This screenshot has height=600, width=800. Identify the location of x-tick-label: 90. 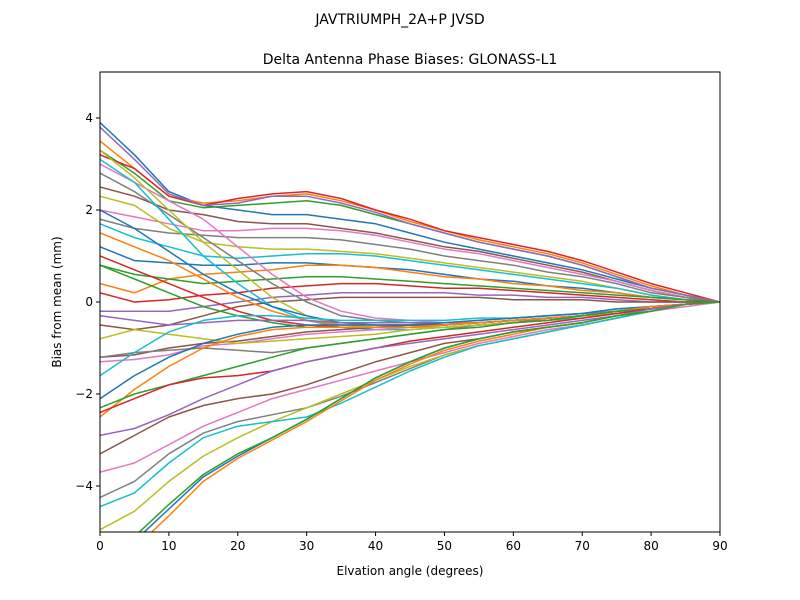
(719, 546).